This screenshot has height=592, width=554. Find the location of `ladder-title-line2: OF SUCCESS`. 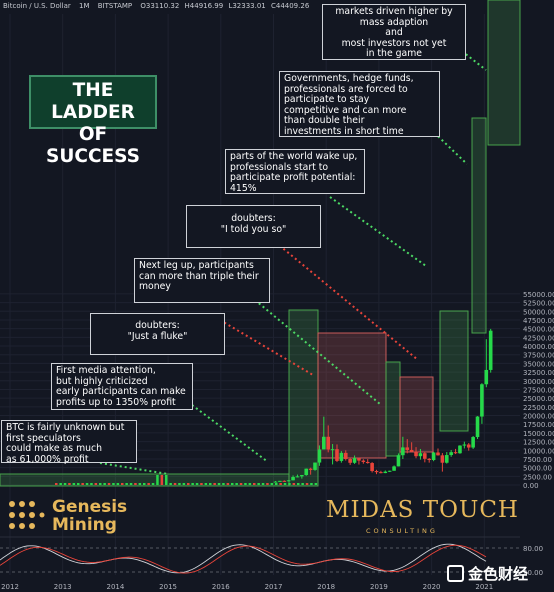

ladder-title-line2: OF SUCCESS is located at coordinates (93, 145).